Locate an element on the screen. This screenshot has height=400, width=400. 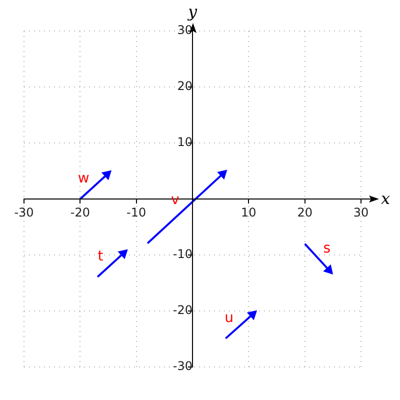
y-tick-label: -10 is located at coordinates (182, 254).